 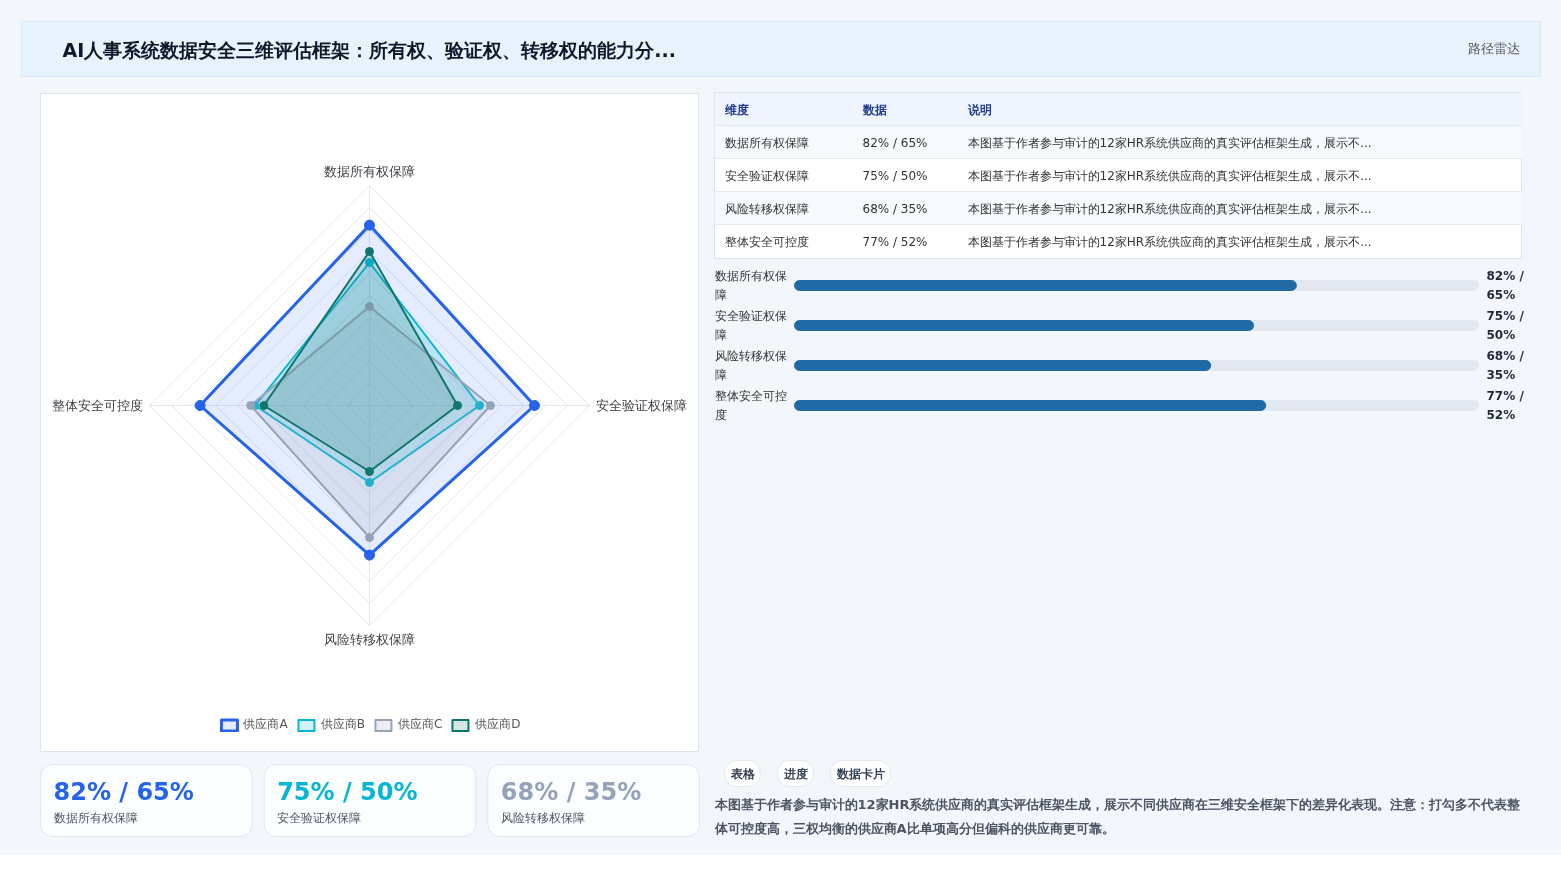 What do you see at coordinates (1117, 816) in the screenshot?
I see `text: 本图基于作者参与审计的12家HR系统供应商的真实评估框架生成，展示不同供应商在三维安全框架下的差异化表现。注意：打勾多不代表整体可控度高，三权均衡的供应商A比单项高分但偏科的供应商更可靠。` at bounding box center [1117, 816].